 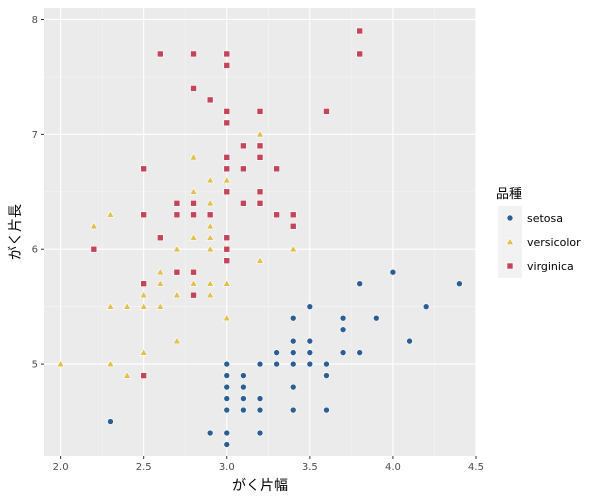 I want to click on y-tick-label: 8, so click(x=35, y=20).